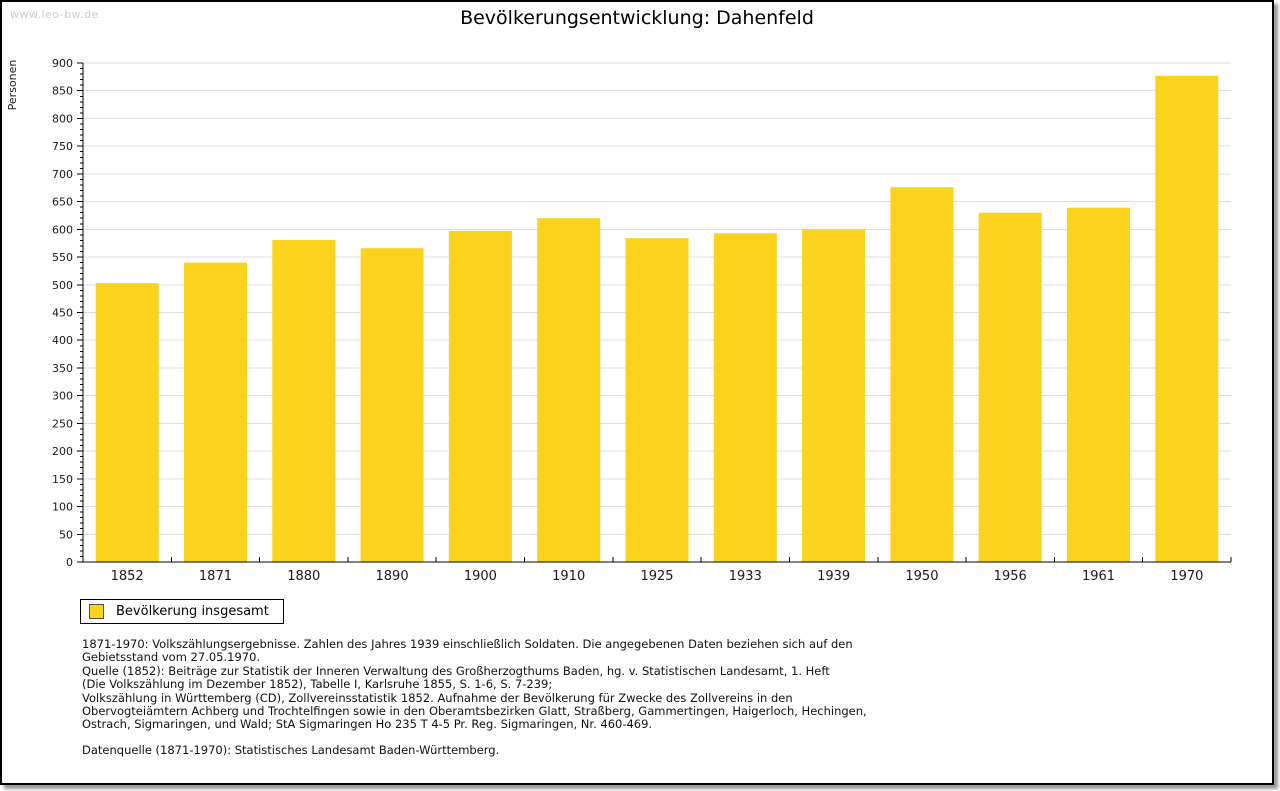 The height and width of the screenshot is (791, 1280). Describe the element at coordinates (62, 229) in the screenshot. I see `y-tick-label: 600` at that location.